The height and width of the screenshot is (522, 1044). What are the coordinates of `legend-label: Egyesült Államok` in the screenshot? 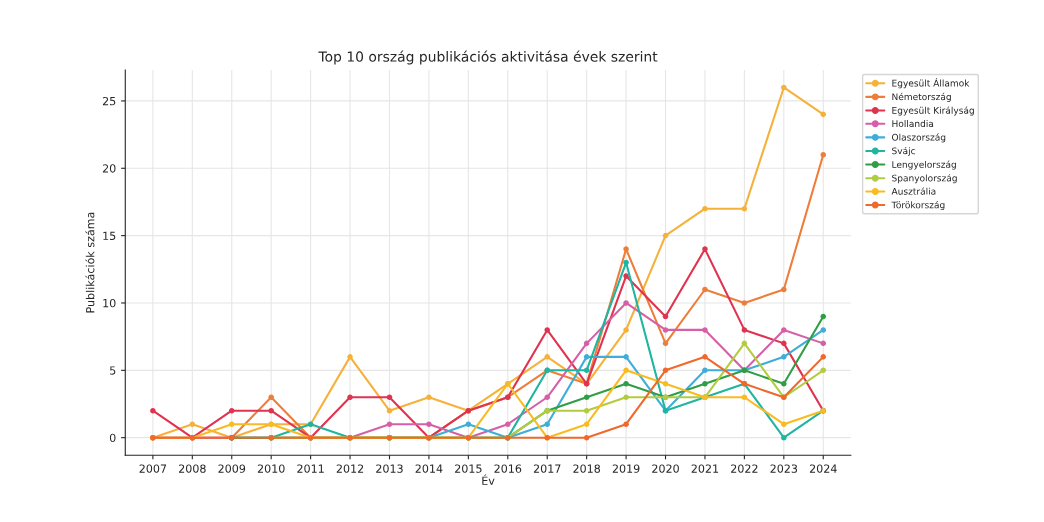 It's located at (931, 83).